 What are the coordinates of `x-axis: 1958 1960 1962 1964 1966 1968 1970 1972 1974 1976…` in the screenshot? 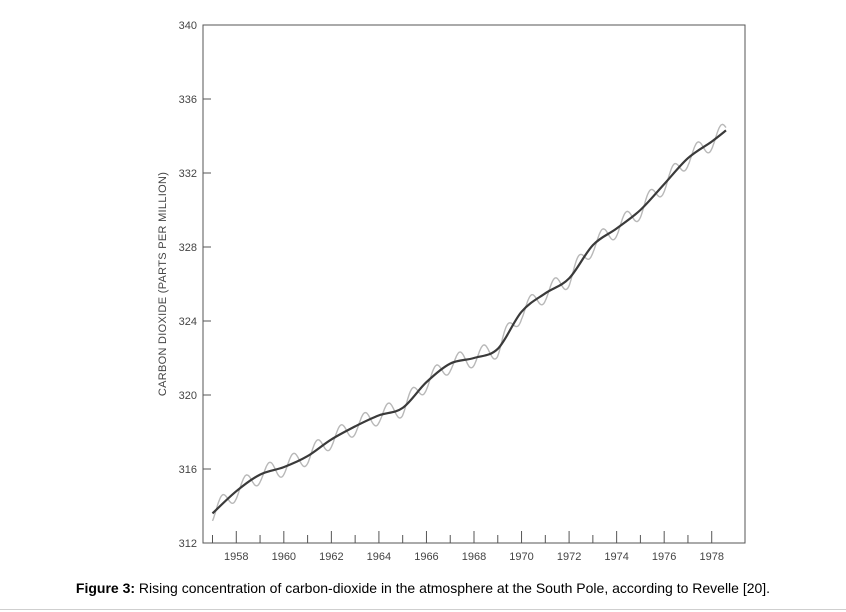 It's located at (468, 547).